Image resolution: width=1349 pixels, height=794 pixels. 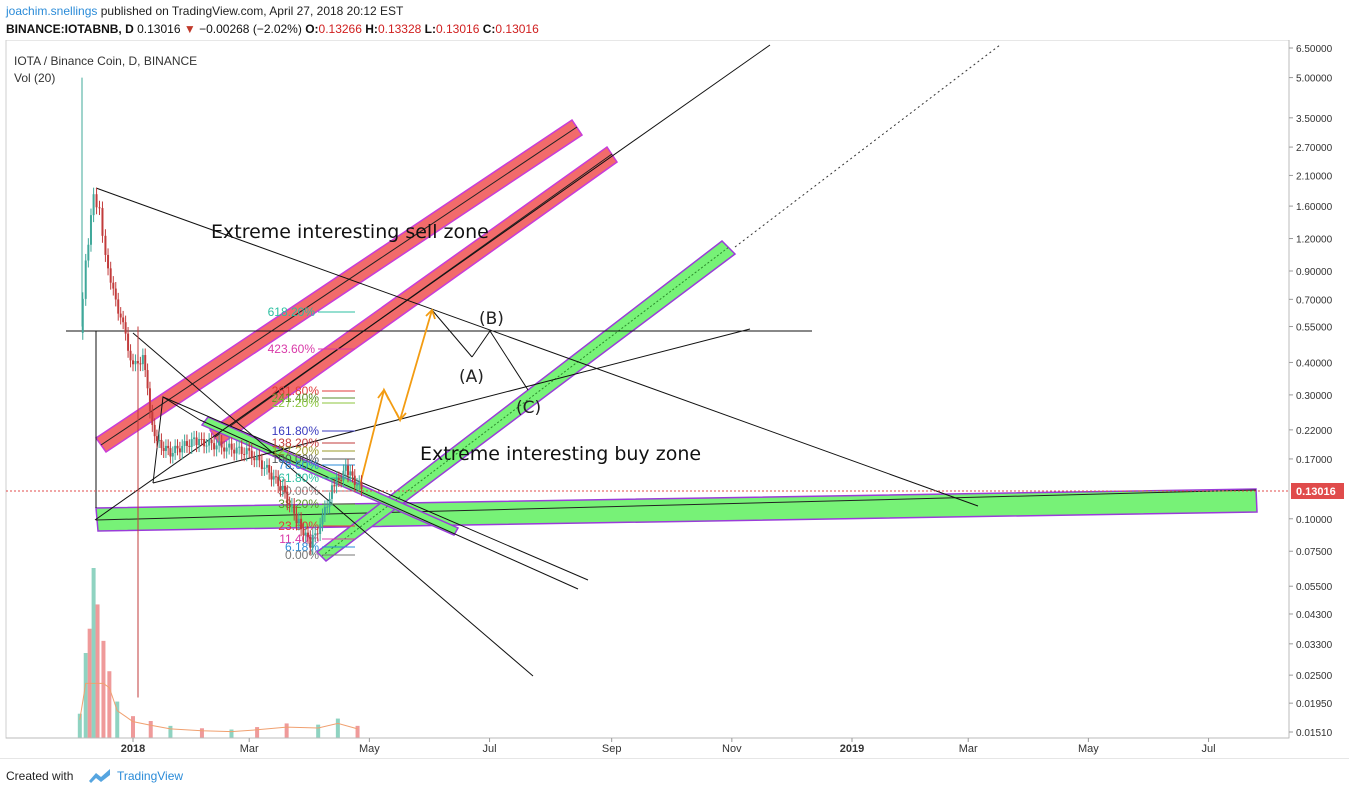 I want to click on price-tick-label: 1.60000, so click(x=1314, y=207).